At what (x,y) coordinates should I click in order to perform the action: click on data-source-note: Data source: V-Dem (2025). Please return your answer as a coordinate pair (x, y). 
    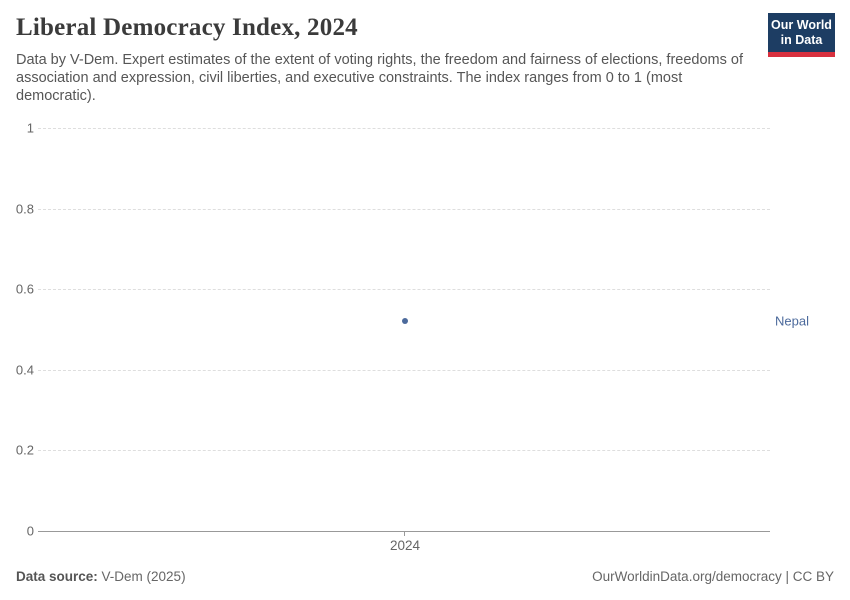
    Looking at the image, I should click on (101, 576).